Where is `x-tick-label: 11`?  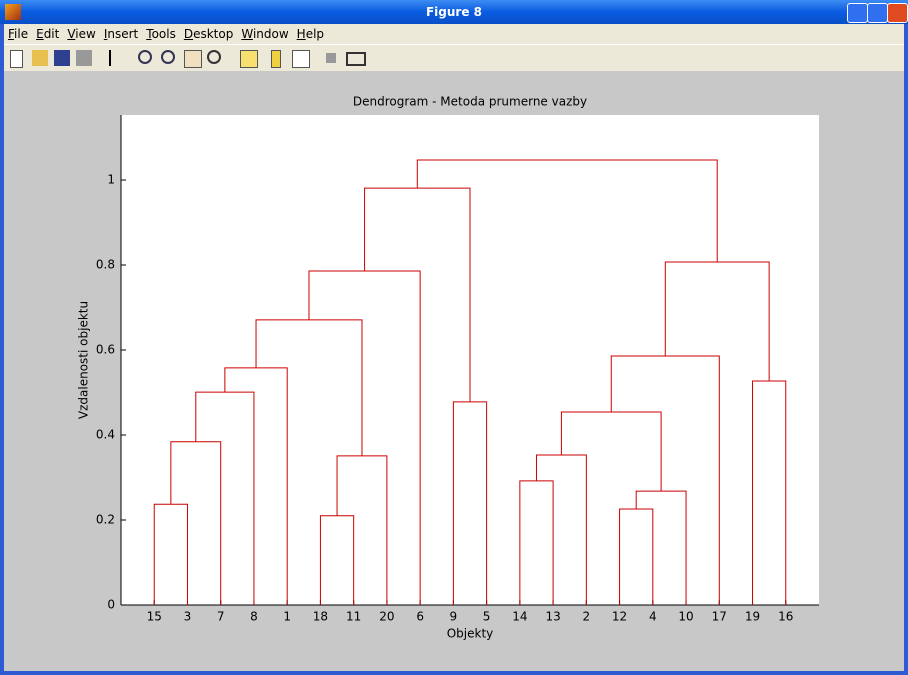
x-tick-label: 11 is located at coordinates (353, 617).